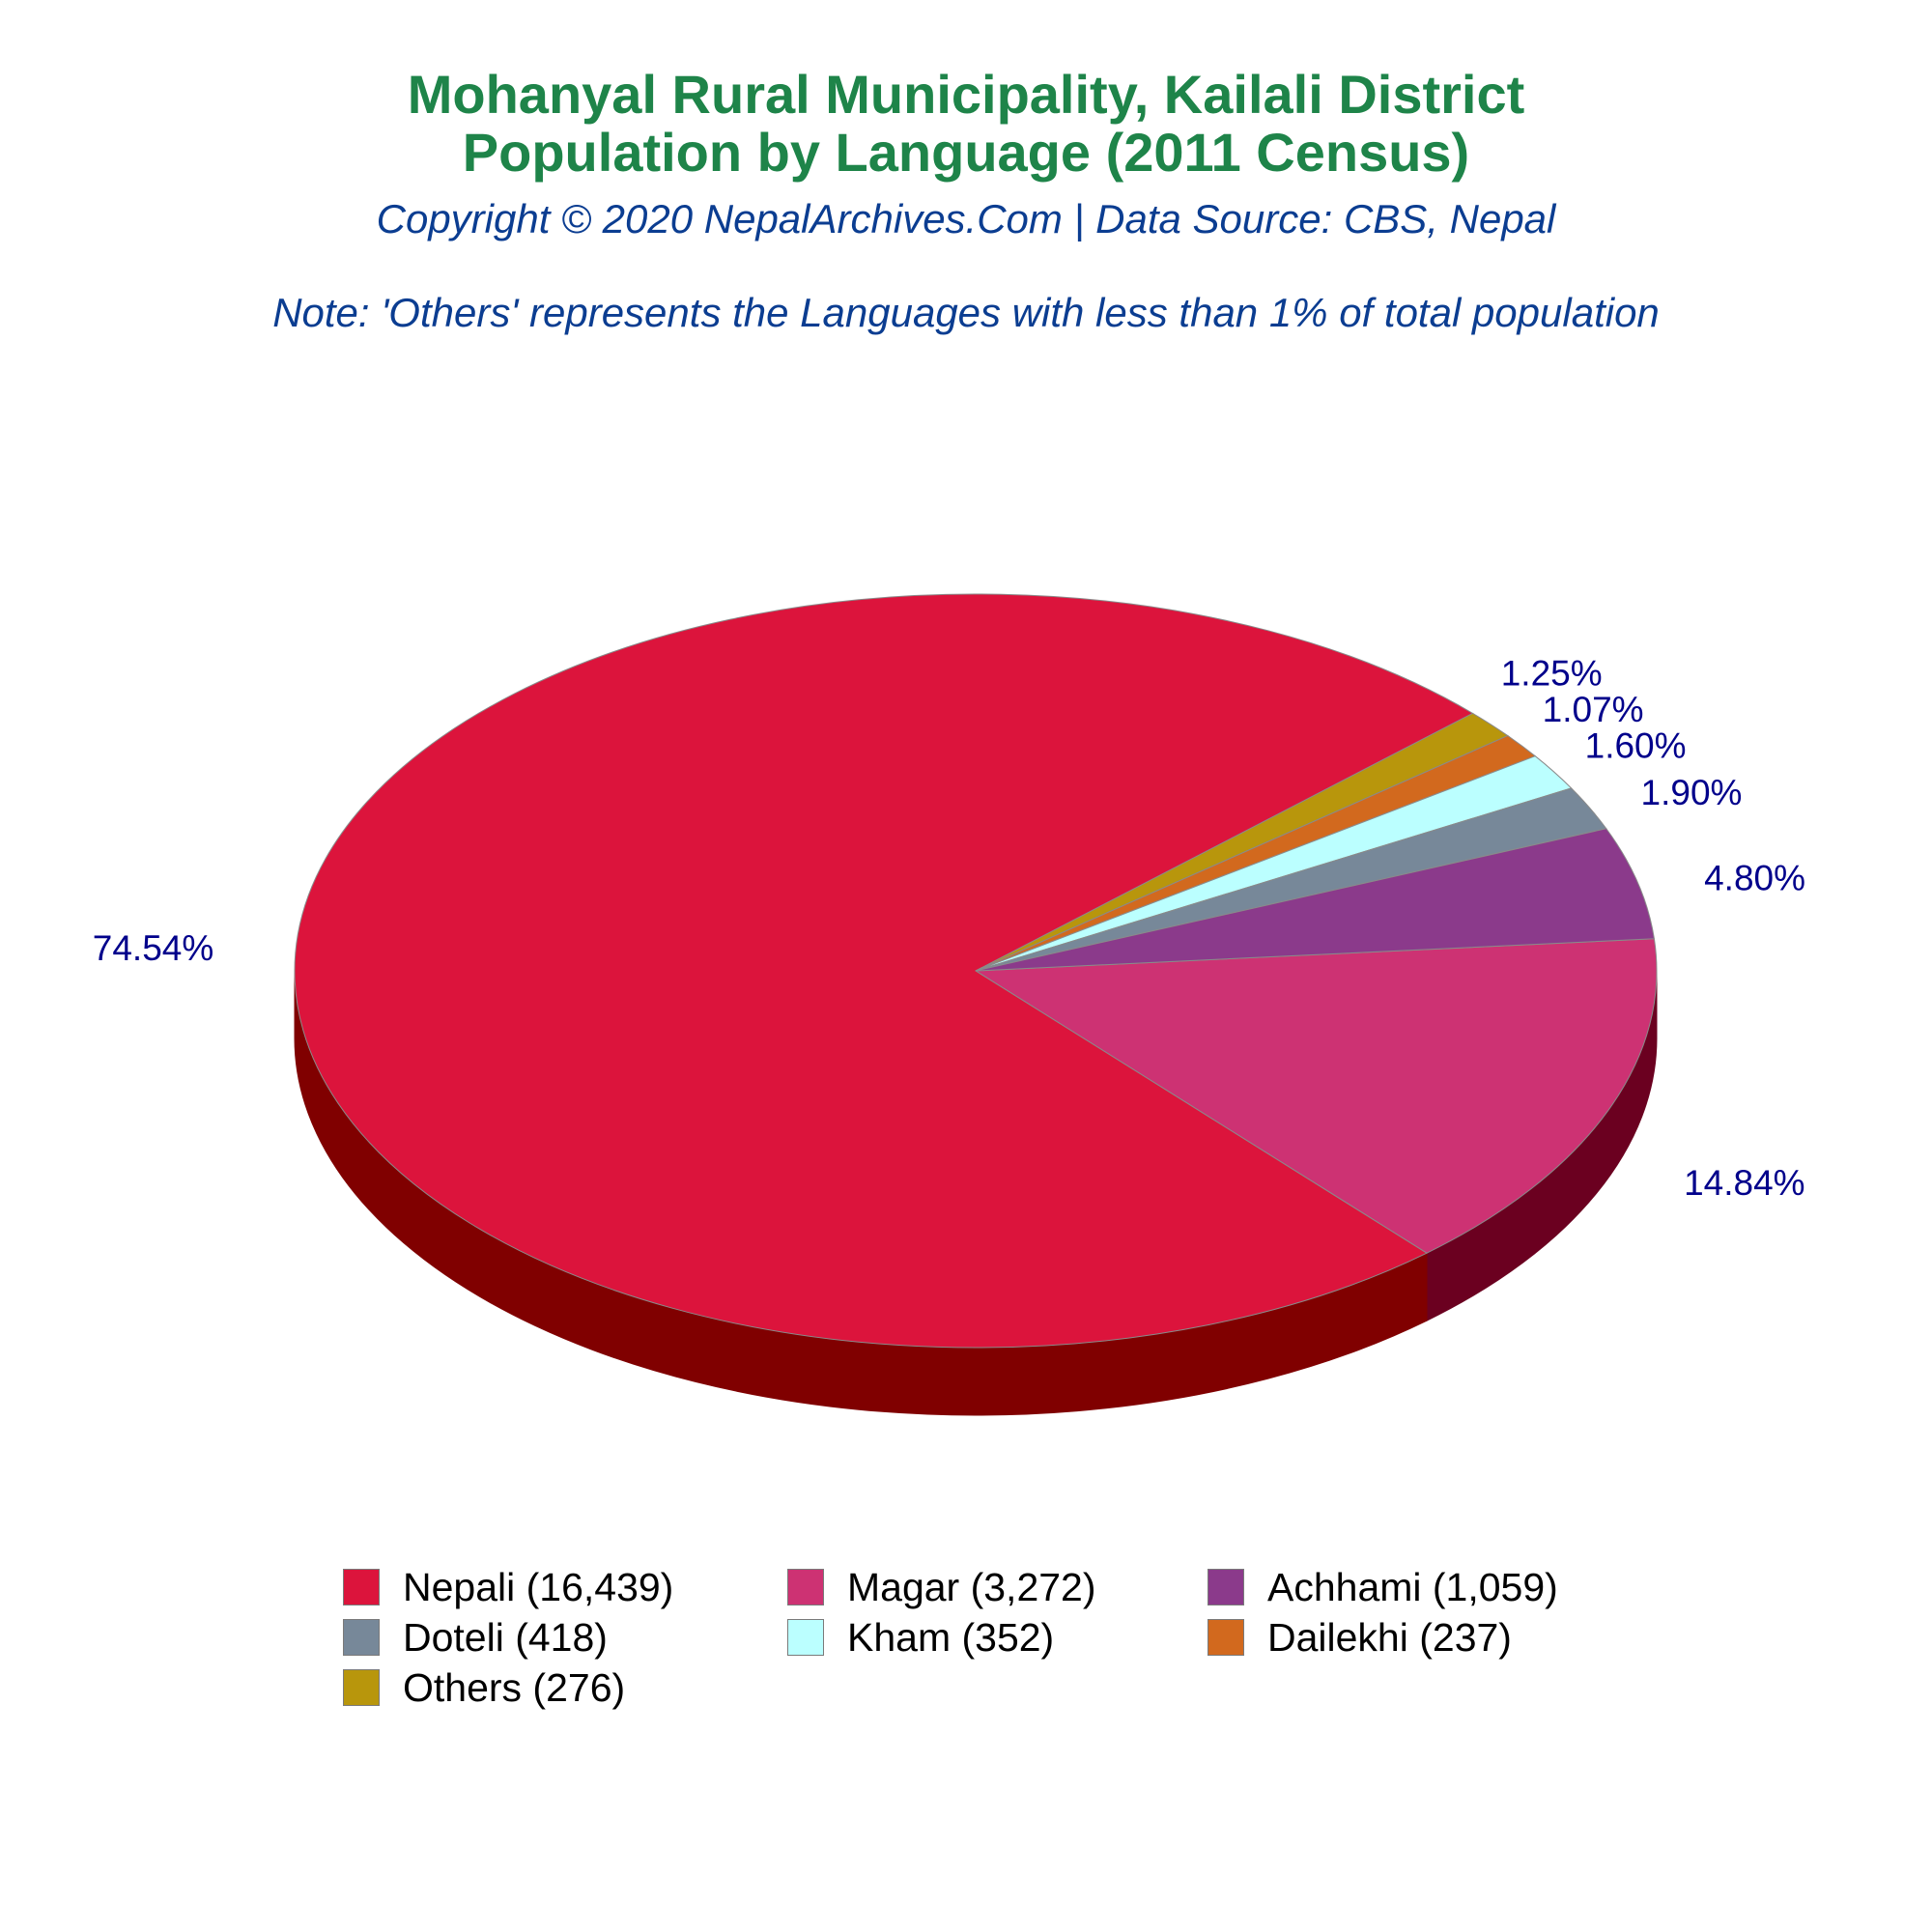 The image size is (1932, 1932). Describe the element at coordinates (951, 1637) in the screenshot. I see `legend-label: Kham (352)` at that location.